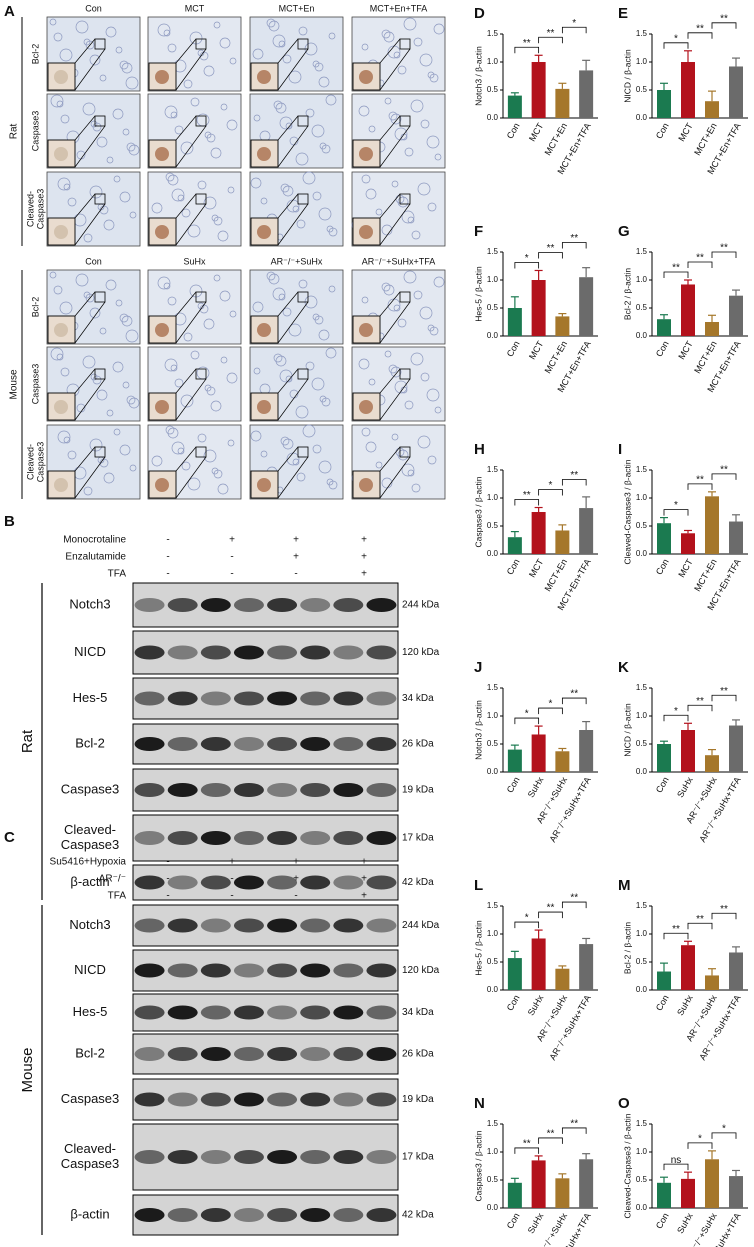 Image resolution: width=754 pixels, height=1247 pixels. I want to click on species-label: Mouse, so click(14, 384).